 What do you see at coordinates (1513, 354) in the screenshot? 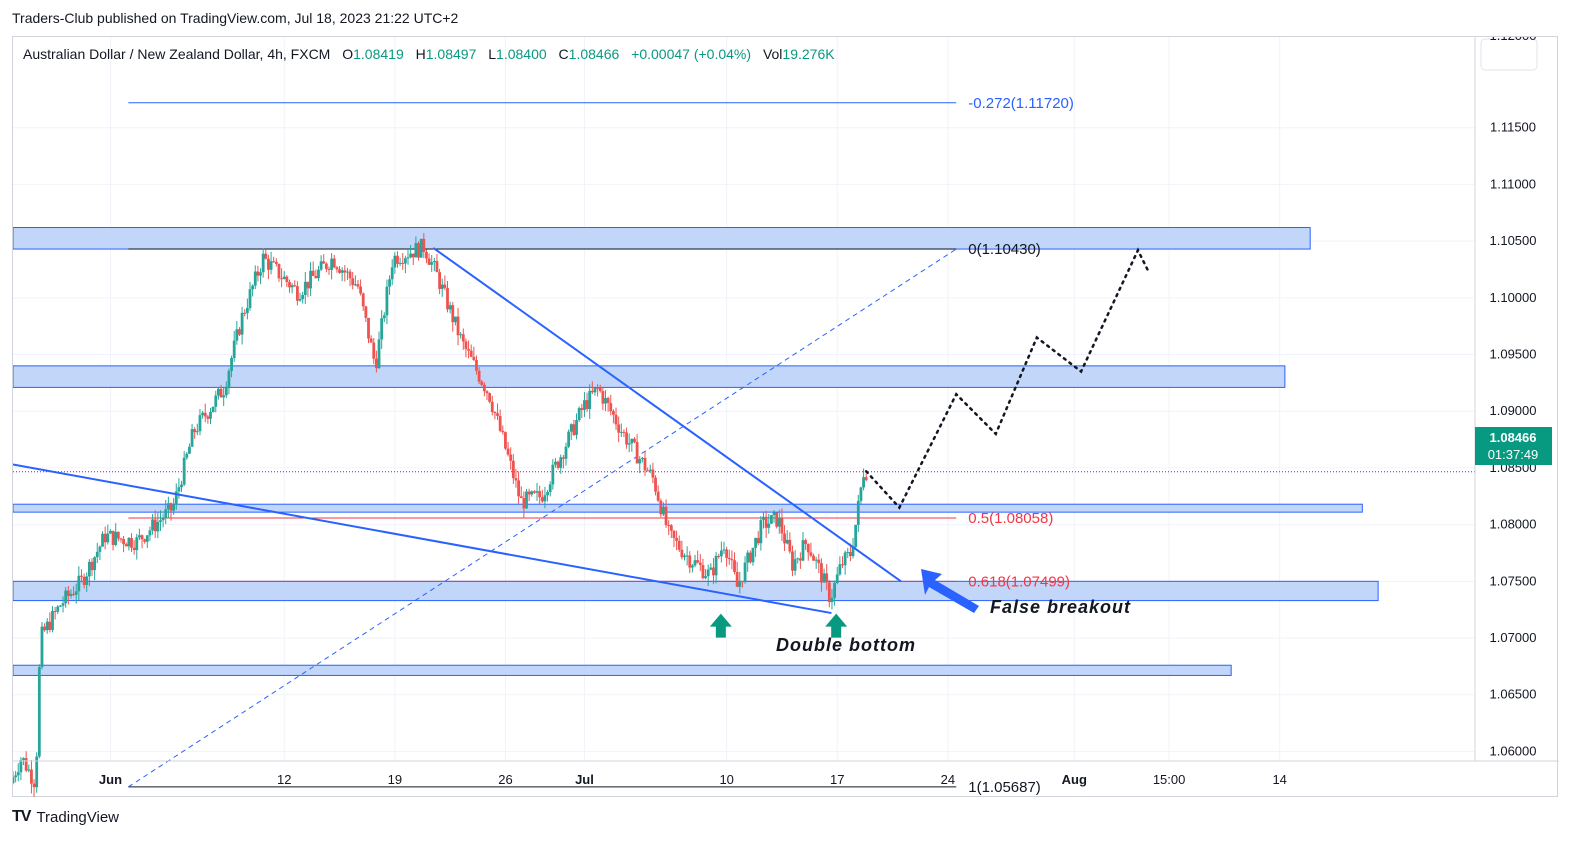
I see `price-tick-label: 1.09500` at bounding box center [1513, 354].